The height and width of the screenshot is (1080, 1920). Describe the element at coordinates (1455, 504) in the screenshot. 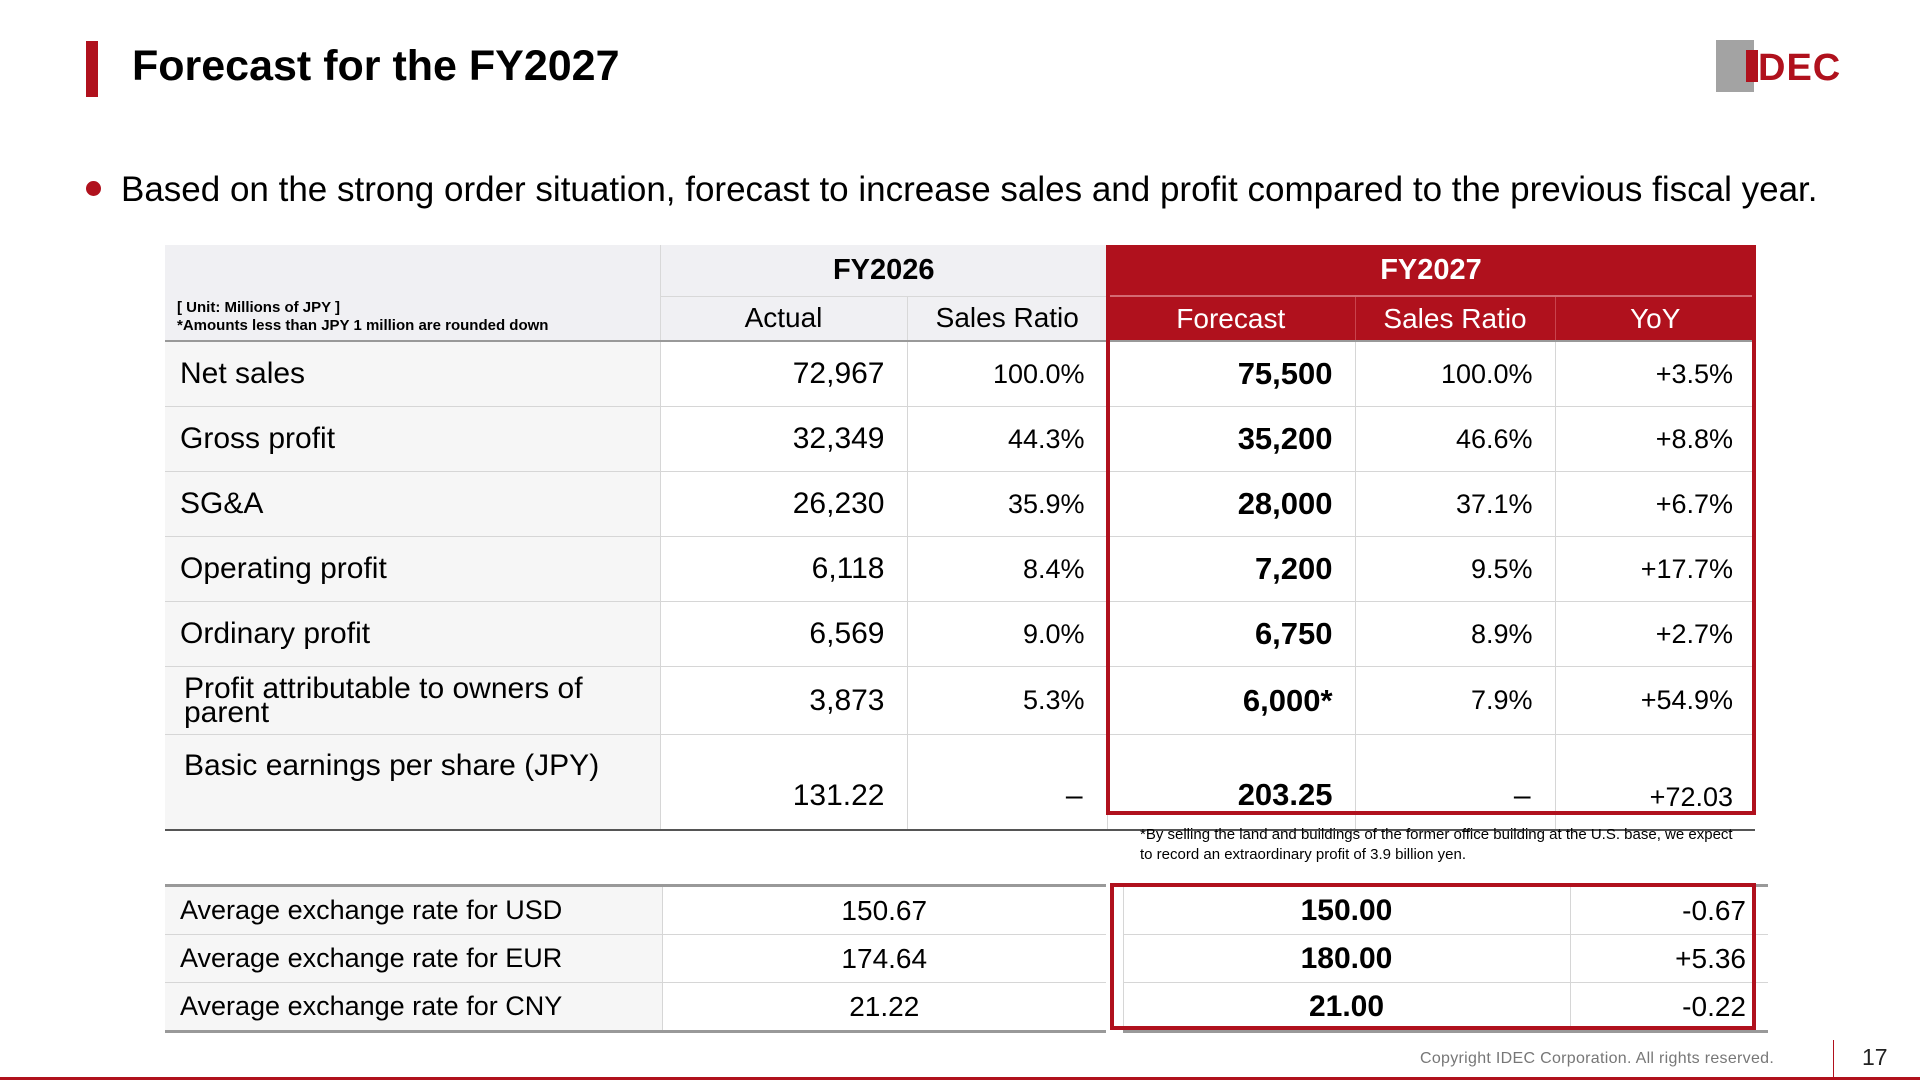

I see `forecast-ratio: 37.1%` at that location.